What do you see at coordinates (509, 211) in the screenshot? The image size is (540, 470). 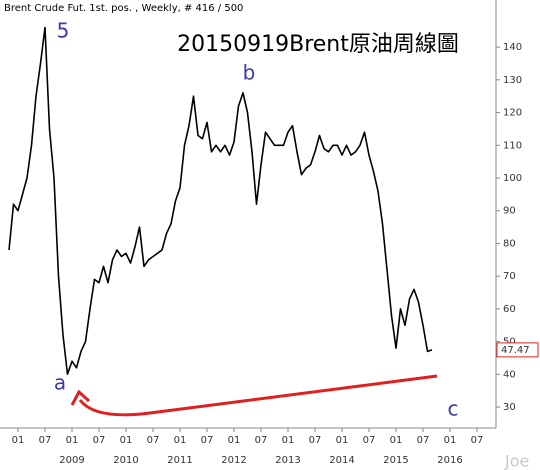 I see `y-tick-label: 90` at bounding box center [509, 211].